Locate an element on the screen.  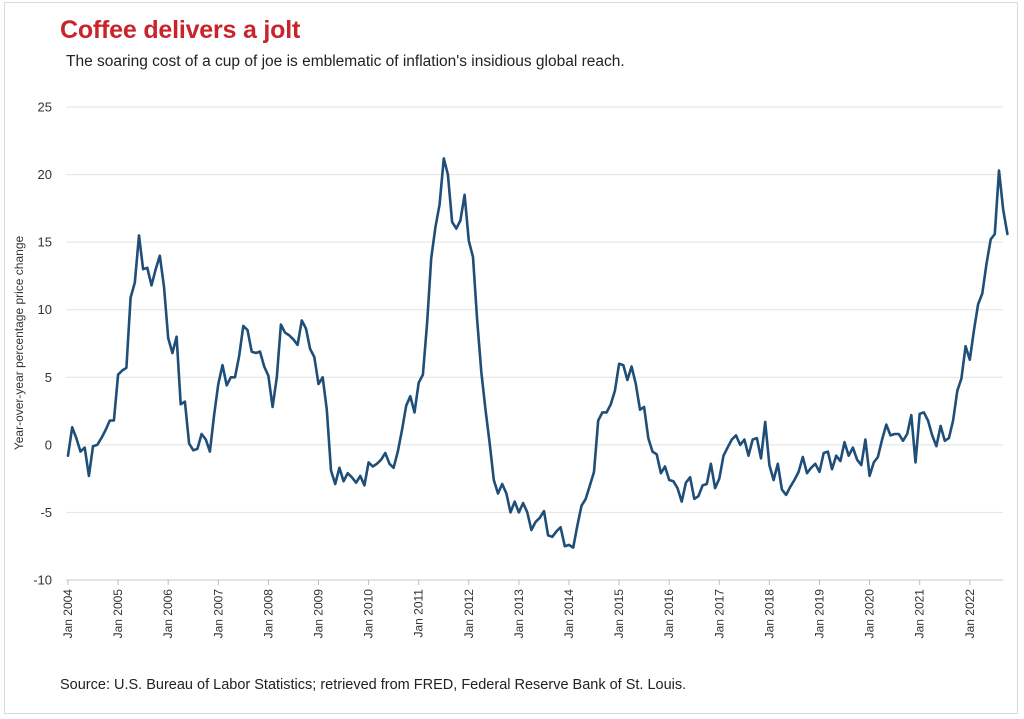
x-tick-label: Jan 2004 is located at coordinates (68, 614).